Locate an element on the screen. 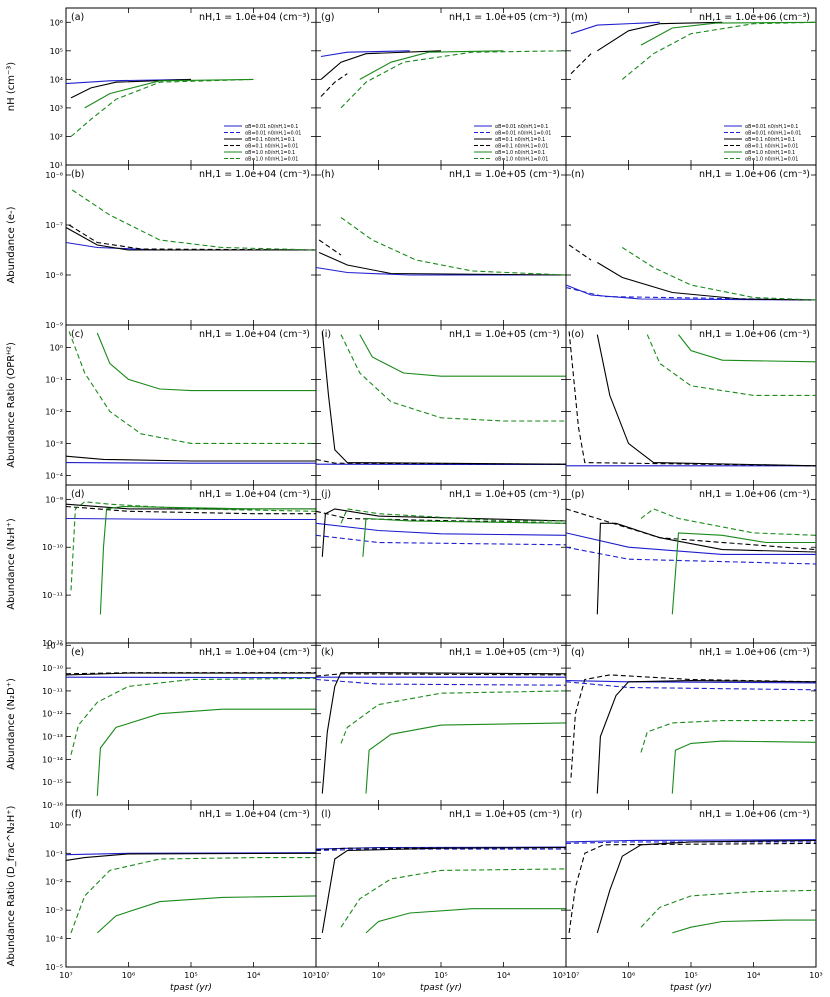  panel: (n) nH,1 = 1.0e+06 (cm⁻³) is located at coordinates (691, 245).